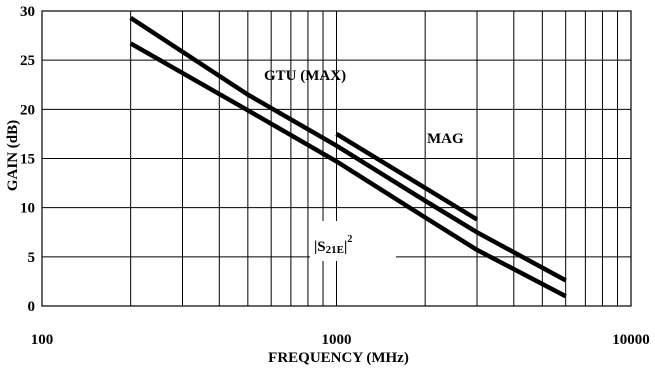 The height and width of the screenshot is (369, 655). I want to click on x-tick-labels: 100 1000 10000, so click(340, 340).